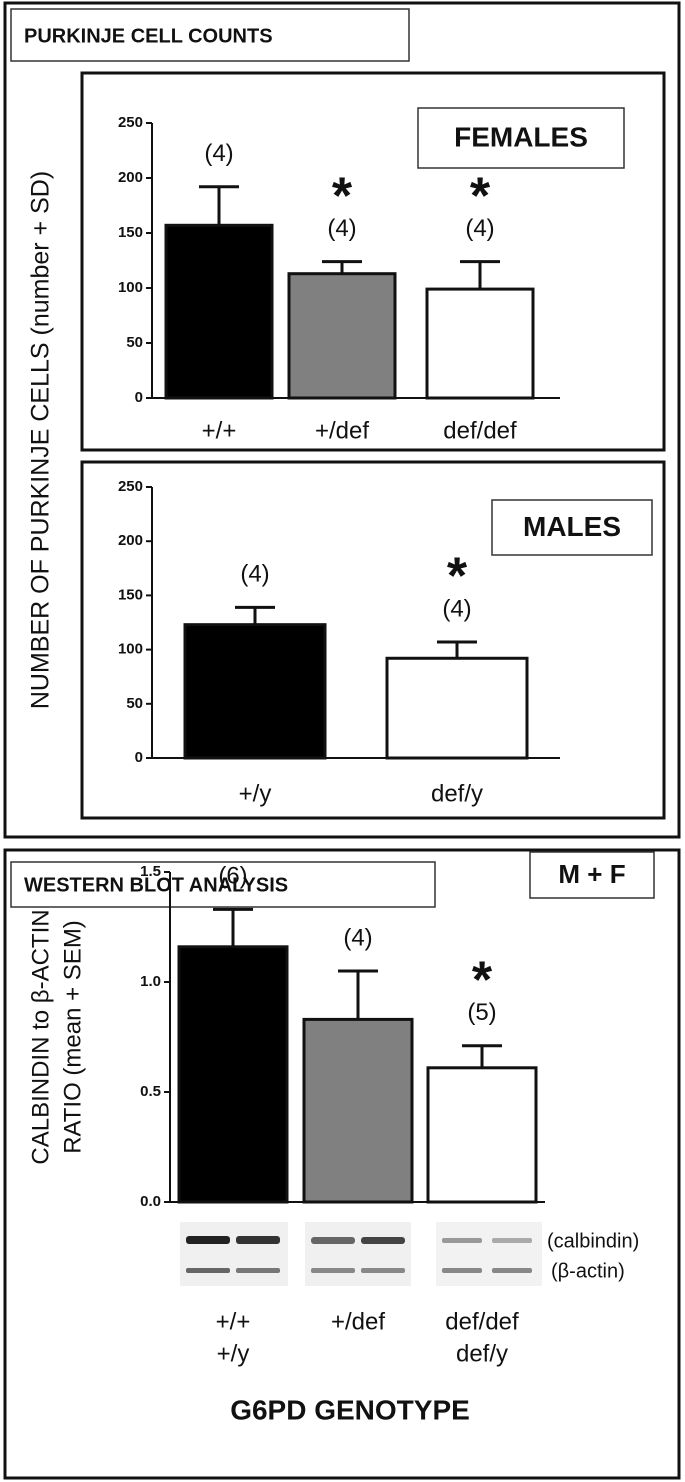  I want to click on label-box-text: M + F, so click(591, 874).